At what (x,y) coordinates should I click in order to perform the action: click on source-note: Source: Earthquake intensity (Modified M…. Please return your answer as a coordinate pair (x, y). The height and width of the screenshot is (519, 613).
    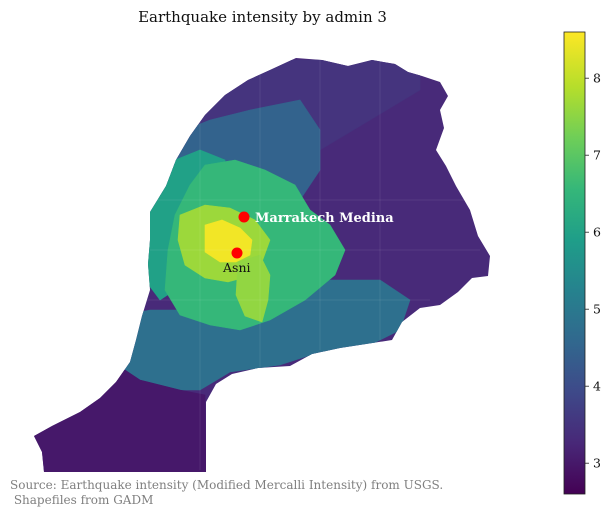
    Looking at the image, I should click on (227, 492).